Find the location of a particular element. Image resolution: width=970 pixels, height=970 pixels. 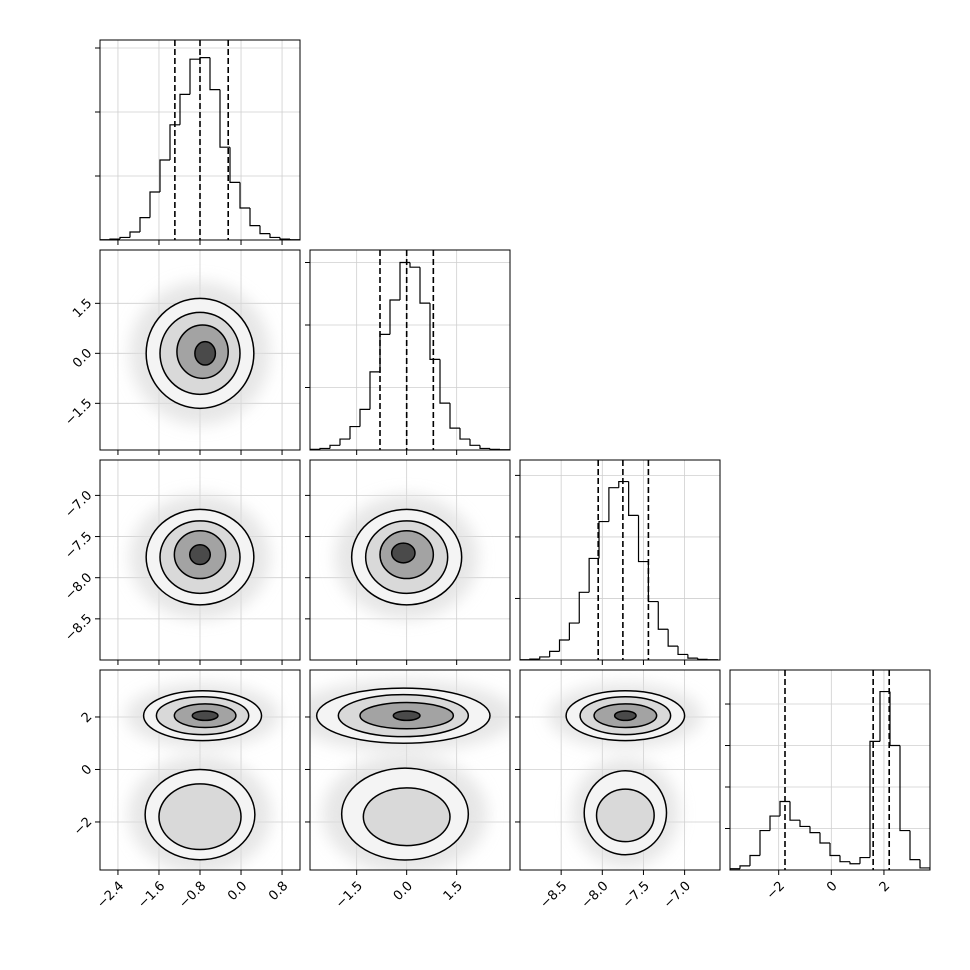

panel: −2 0 2 is located at coordinates (828, 786).